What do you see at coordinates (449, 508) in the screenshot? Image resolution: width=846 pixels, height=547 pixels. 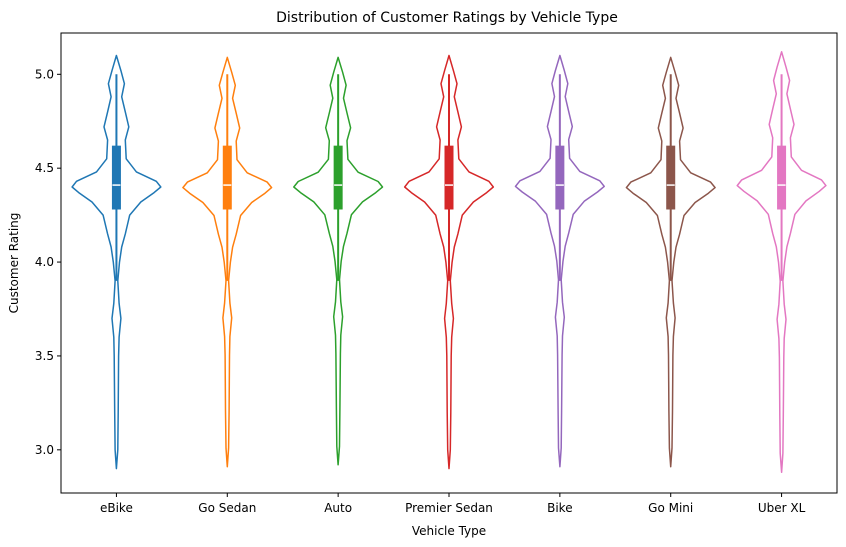 I see `x-tick-label: Premier Sedan` at bounding box center [449, 508].